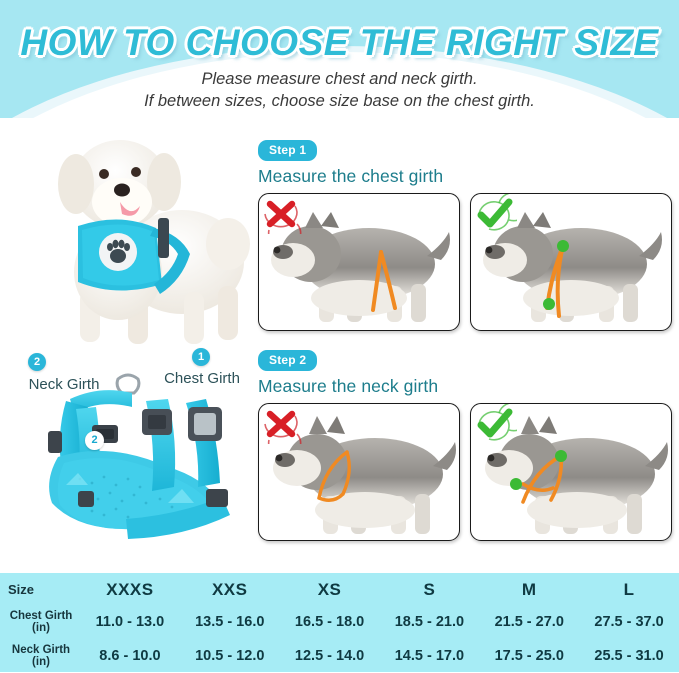 This screenshot has height=673, width=679. What do you see at coordinates (146, 236) in the screenshot?
I see `dog-photo` at bounding box center [146, 236].